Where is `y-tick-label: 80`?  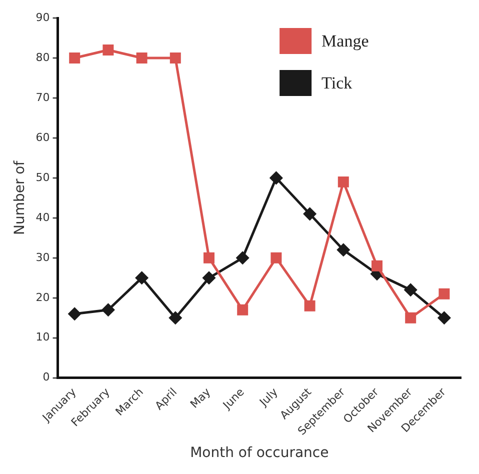 y-tick-label: 80 is located at coordinates (43, 57).